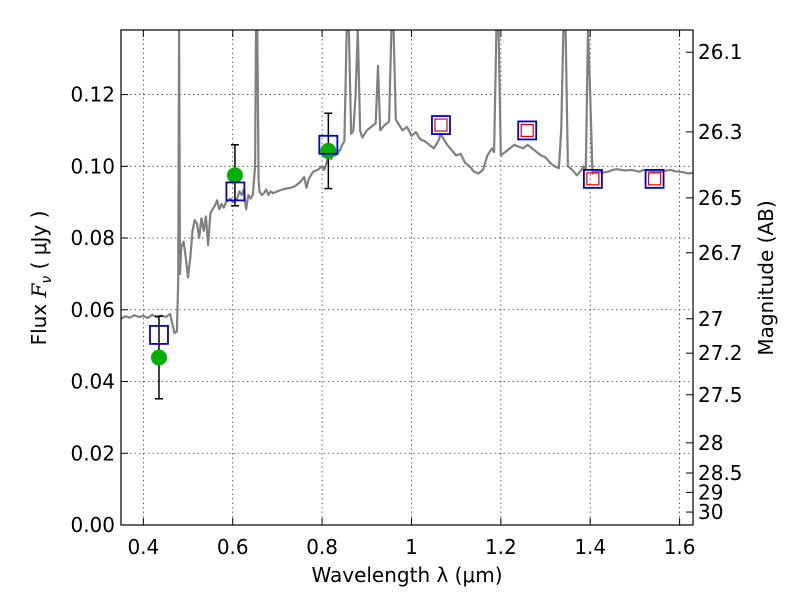  Describe the element at coordinates (143, 547) in the screenshot. I see `x-tick-label: 0.4` at that location.